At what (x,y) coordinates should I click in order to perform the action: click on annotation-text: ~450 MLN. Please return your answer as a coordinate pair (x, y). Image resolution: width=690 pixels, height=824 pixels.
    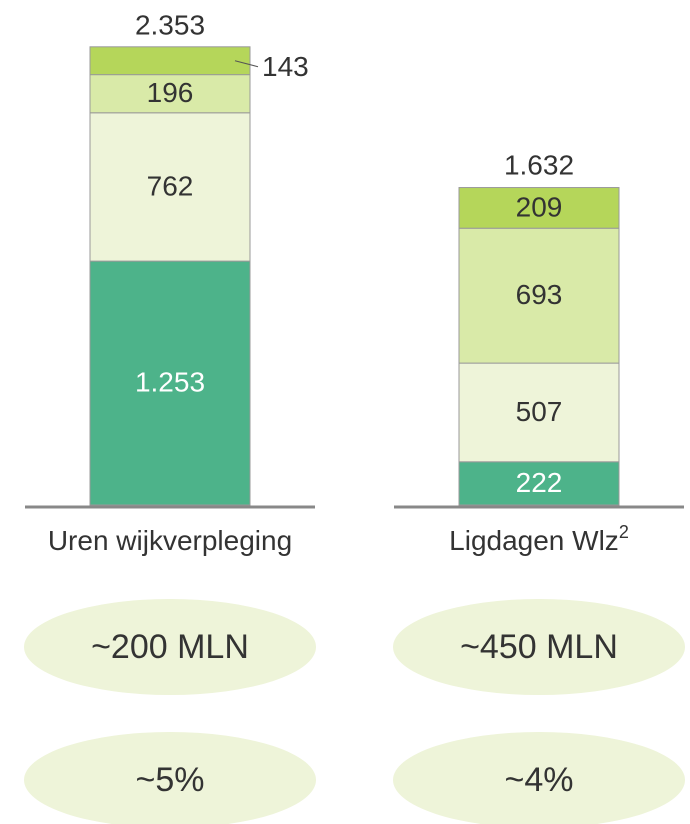
    Looking at the image, I should click on (539, 647).